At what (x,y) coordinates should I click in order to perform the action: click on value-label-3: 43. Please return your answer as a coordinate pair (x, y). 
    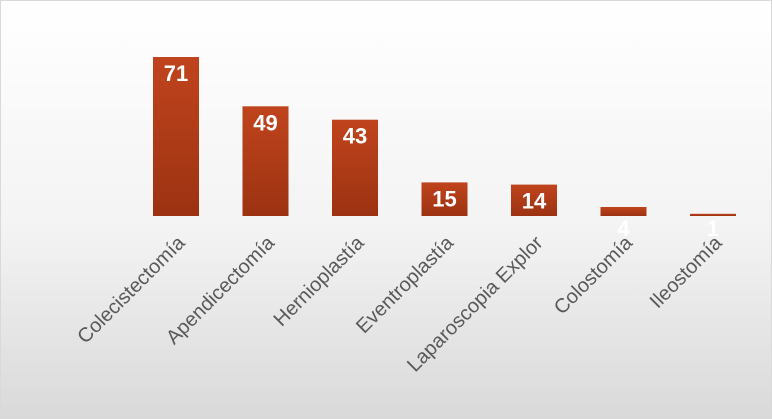
    Looking at the image, I should click on (355, 136).